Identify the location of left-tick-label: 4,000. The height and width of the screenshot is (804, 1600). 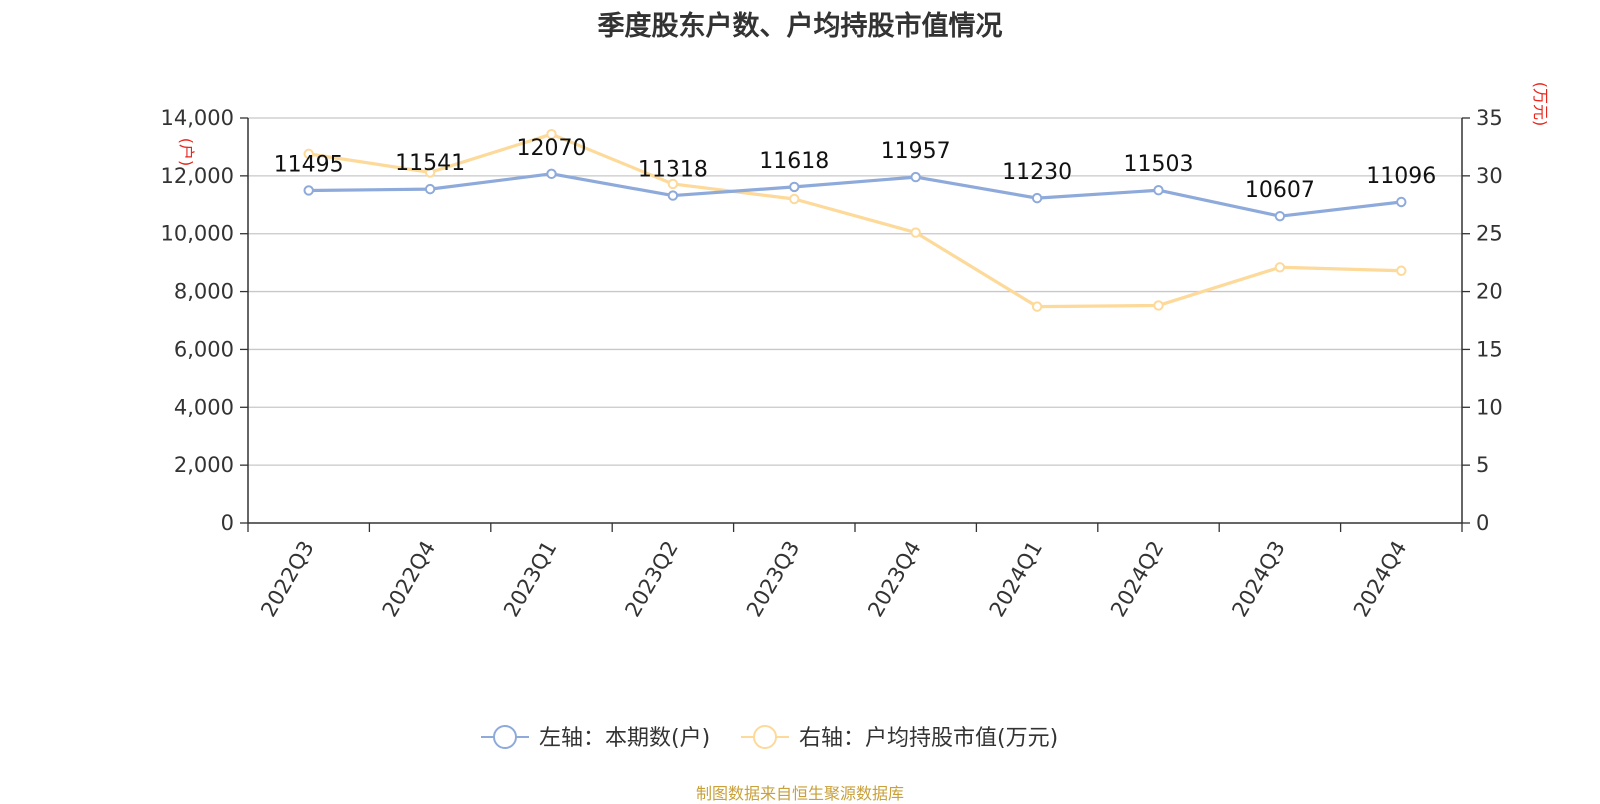
(204, 407).